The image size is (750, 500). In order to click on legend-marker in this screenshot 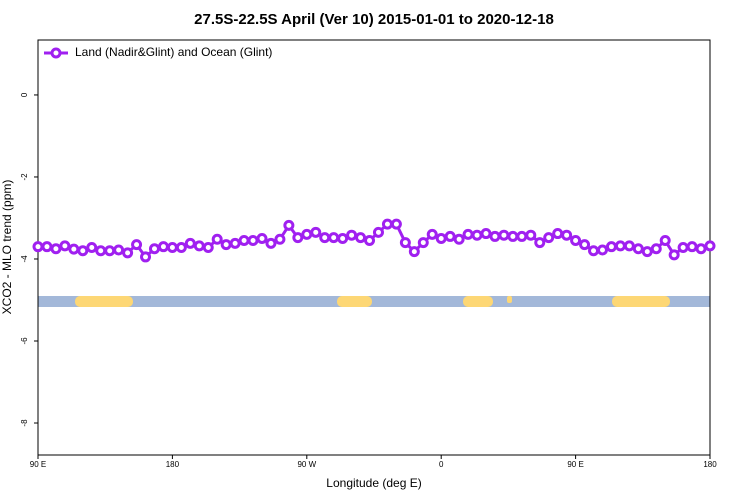, I will do `click(56, 53)`.